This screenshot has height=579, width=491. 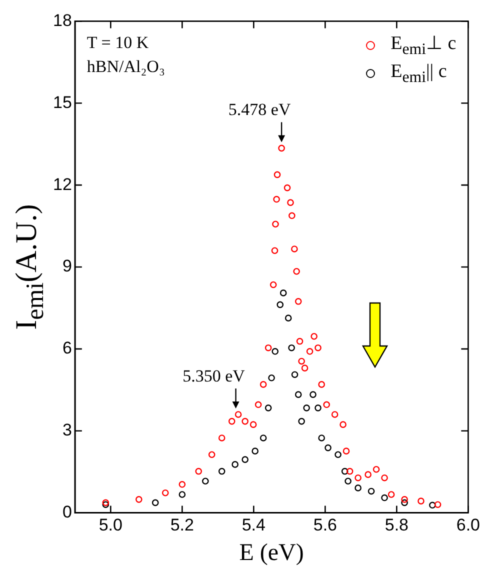 What do you see at coordinates (62, 20) in the screenshot?
I see `y-tick-label: 18` at bounding box center [62, 20].